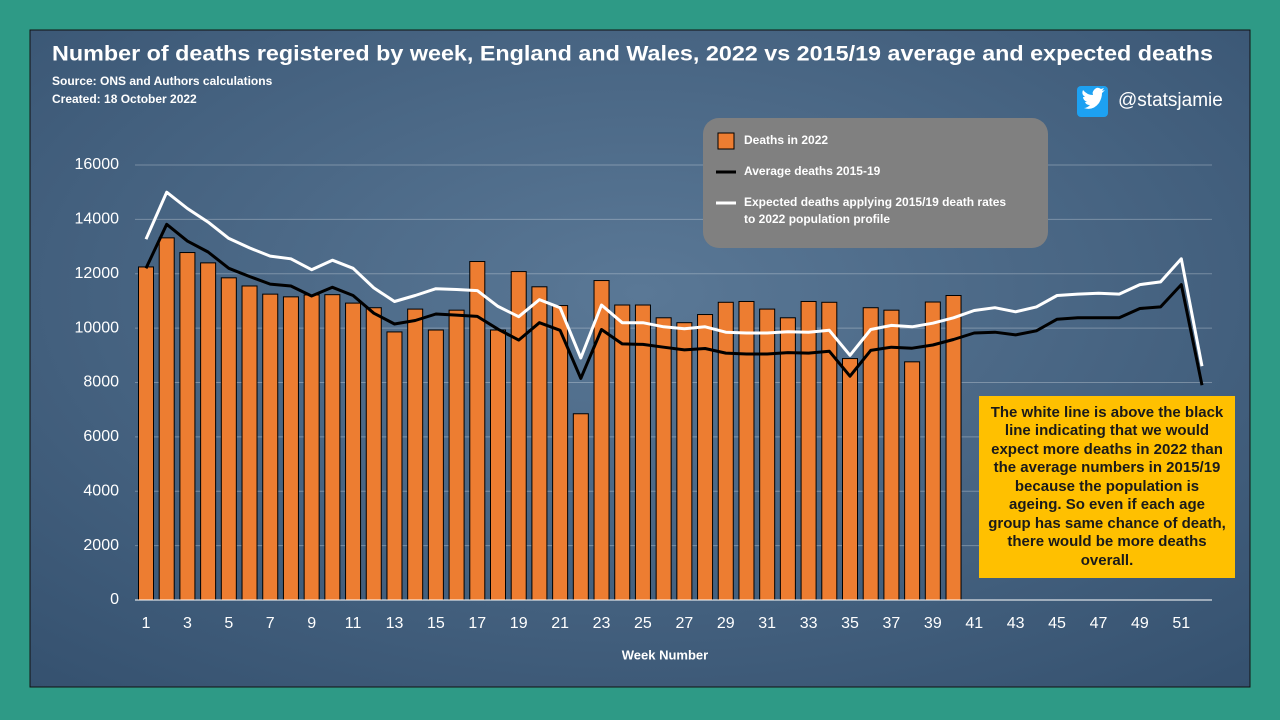  What do you see at coordinates (602, 623) in the screenshot?
I see `x-tick-label: 23` at bounding box center [602, 623].